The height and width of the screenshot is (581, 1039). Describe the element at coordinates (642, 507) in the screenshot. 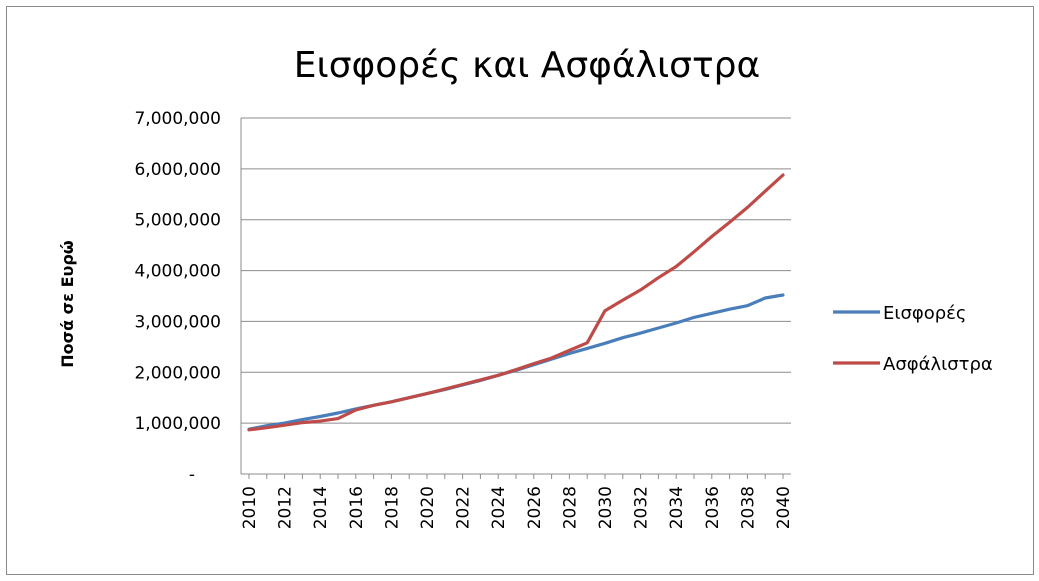

I see `x-tick-label: 2032` at that location.